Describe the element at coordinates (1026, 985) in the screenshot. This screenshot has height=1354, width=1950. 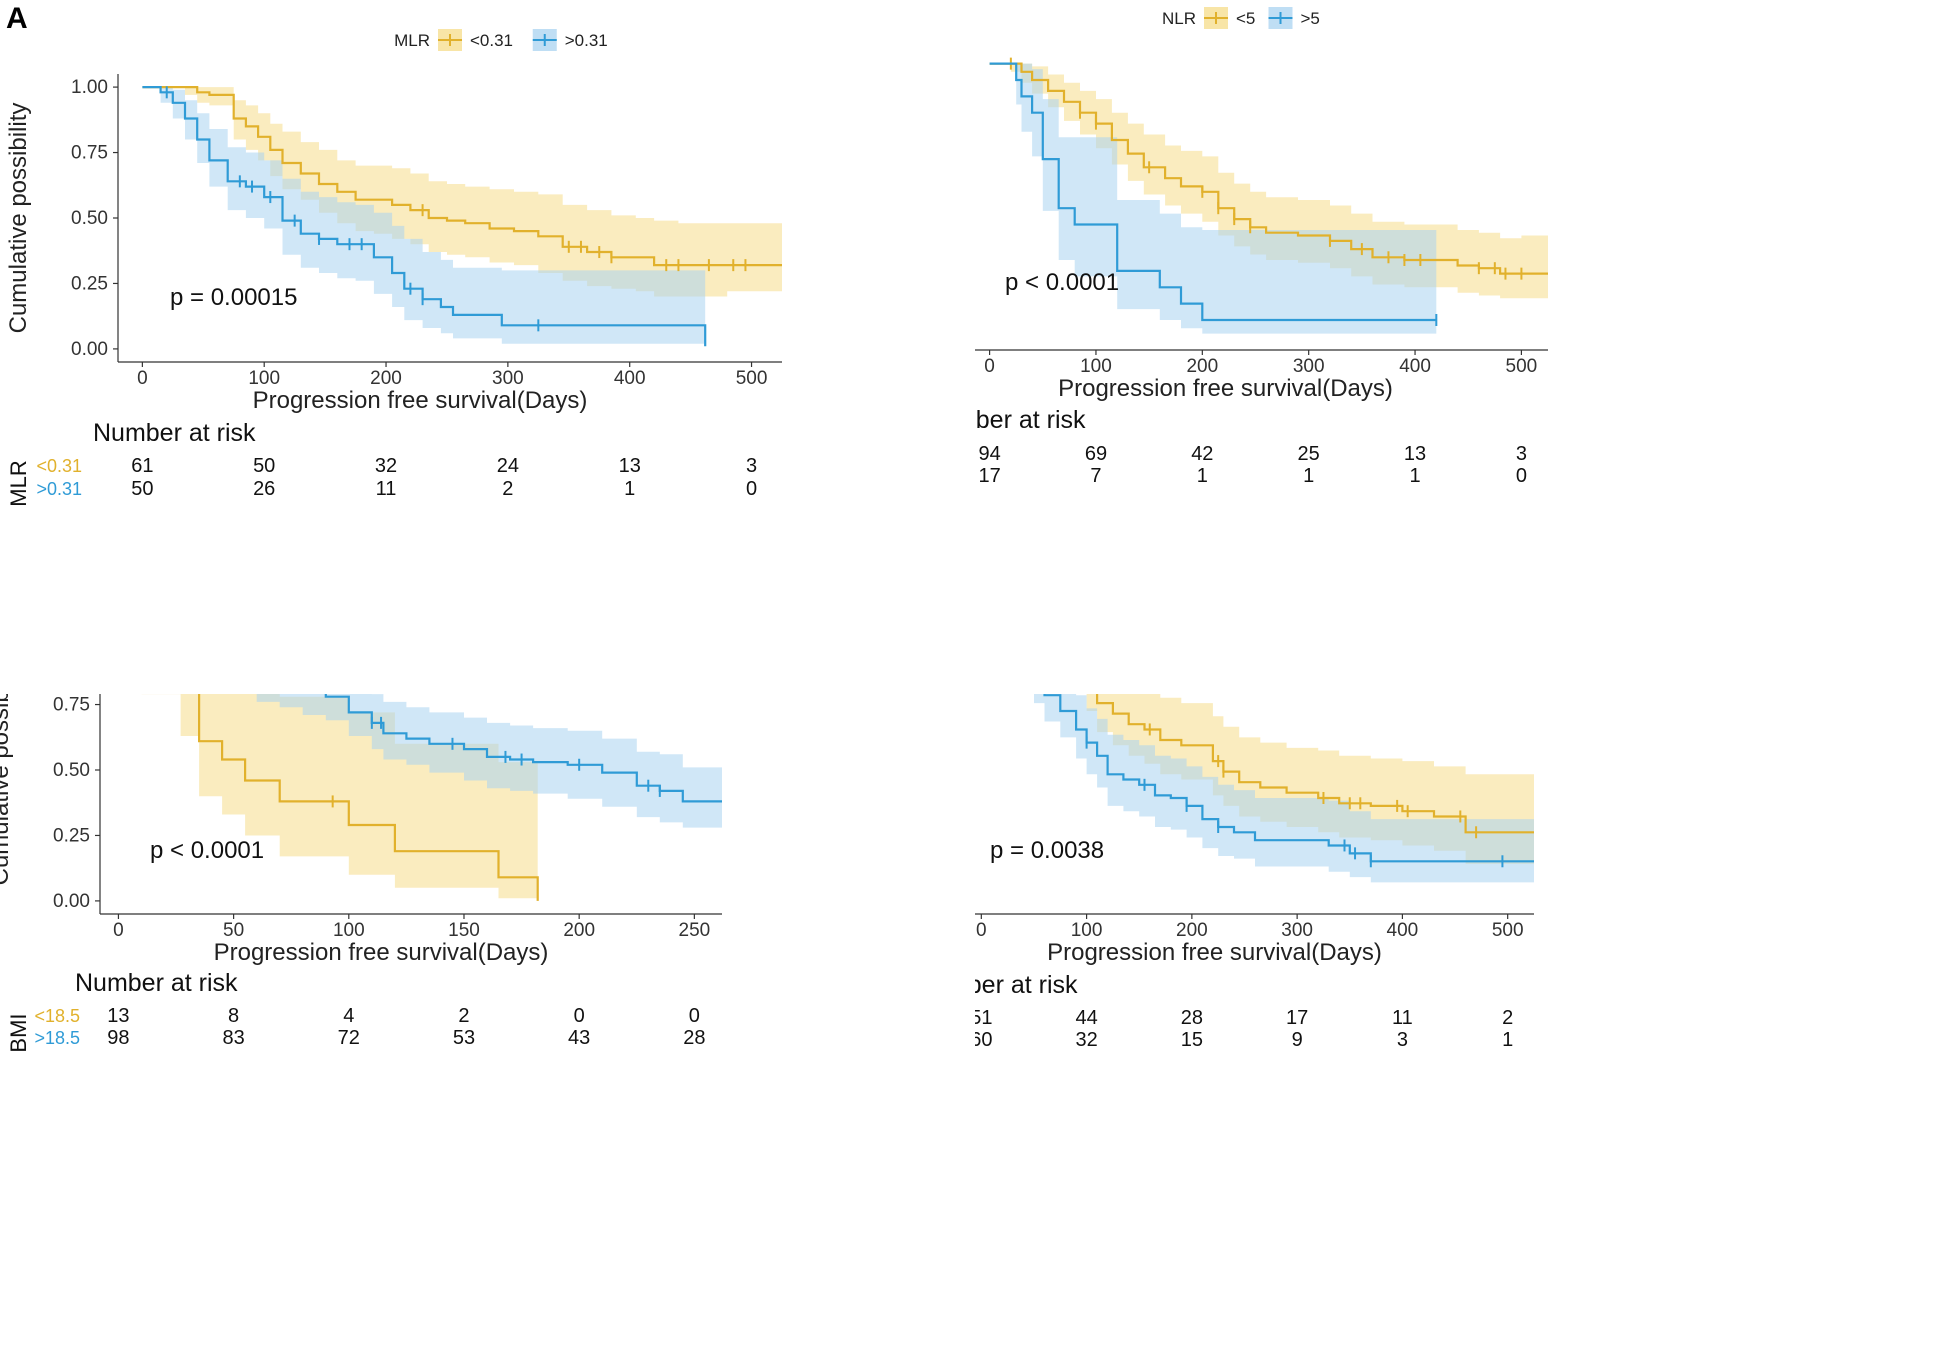
I see `risk-table-title-d: Number at risk` at that location.